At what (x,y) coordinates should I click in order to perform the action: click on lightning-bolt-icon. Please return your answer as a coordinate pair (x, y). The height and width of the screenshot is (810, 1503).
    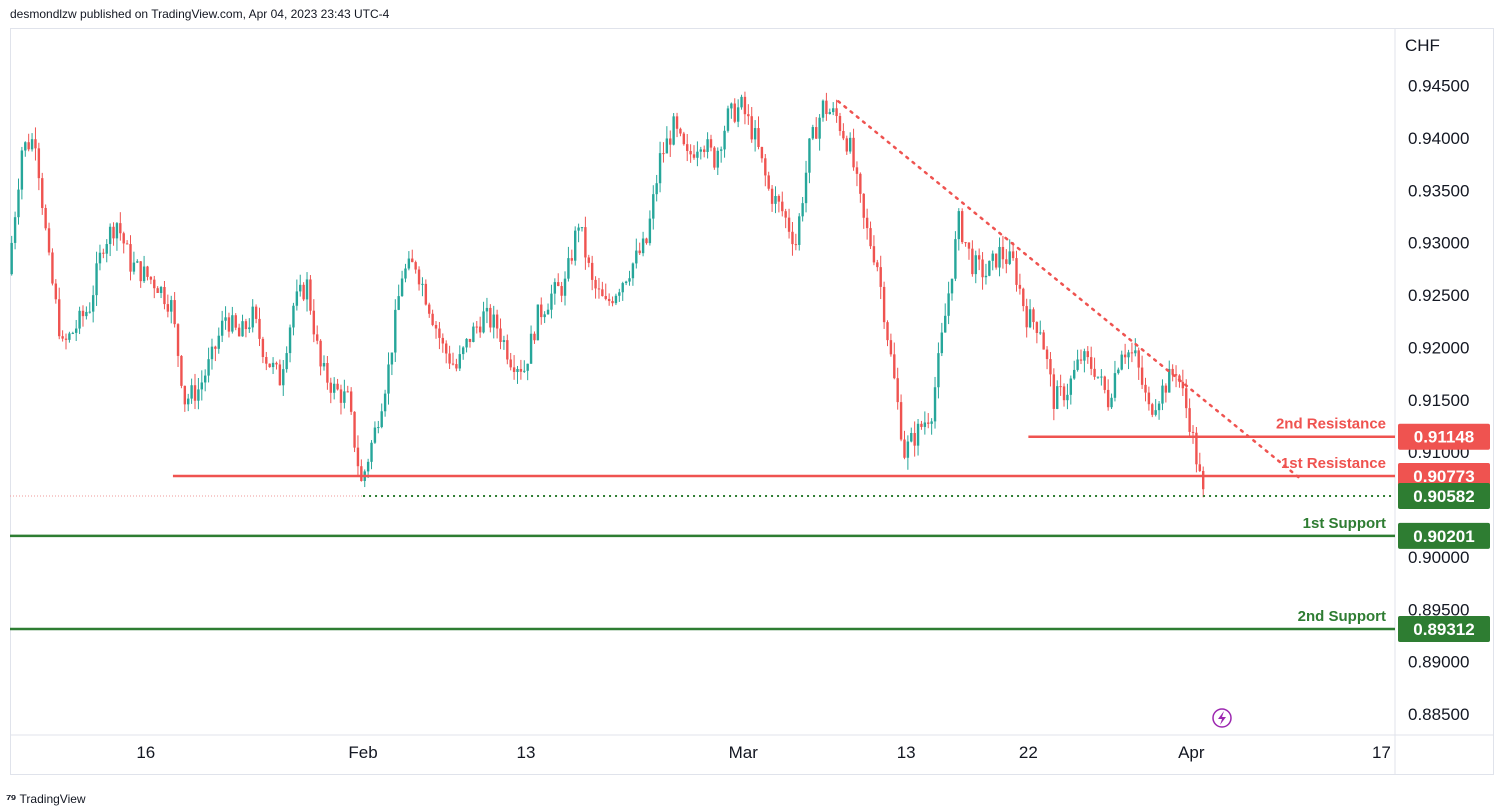
    Looking at the image, I should click on (1222, 718).